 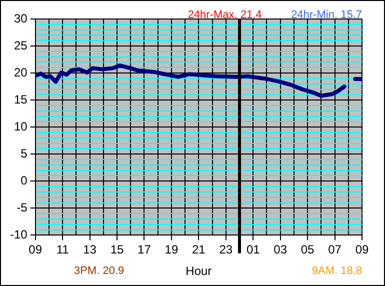 I want to click on text: 9AM. 18.8, so click(x=337, y=271).